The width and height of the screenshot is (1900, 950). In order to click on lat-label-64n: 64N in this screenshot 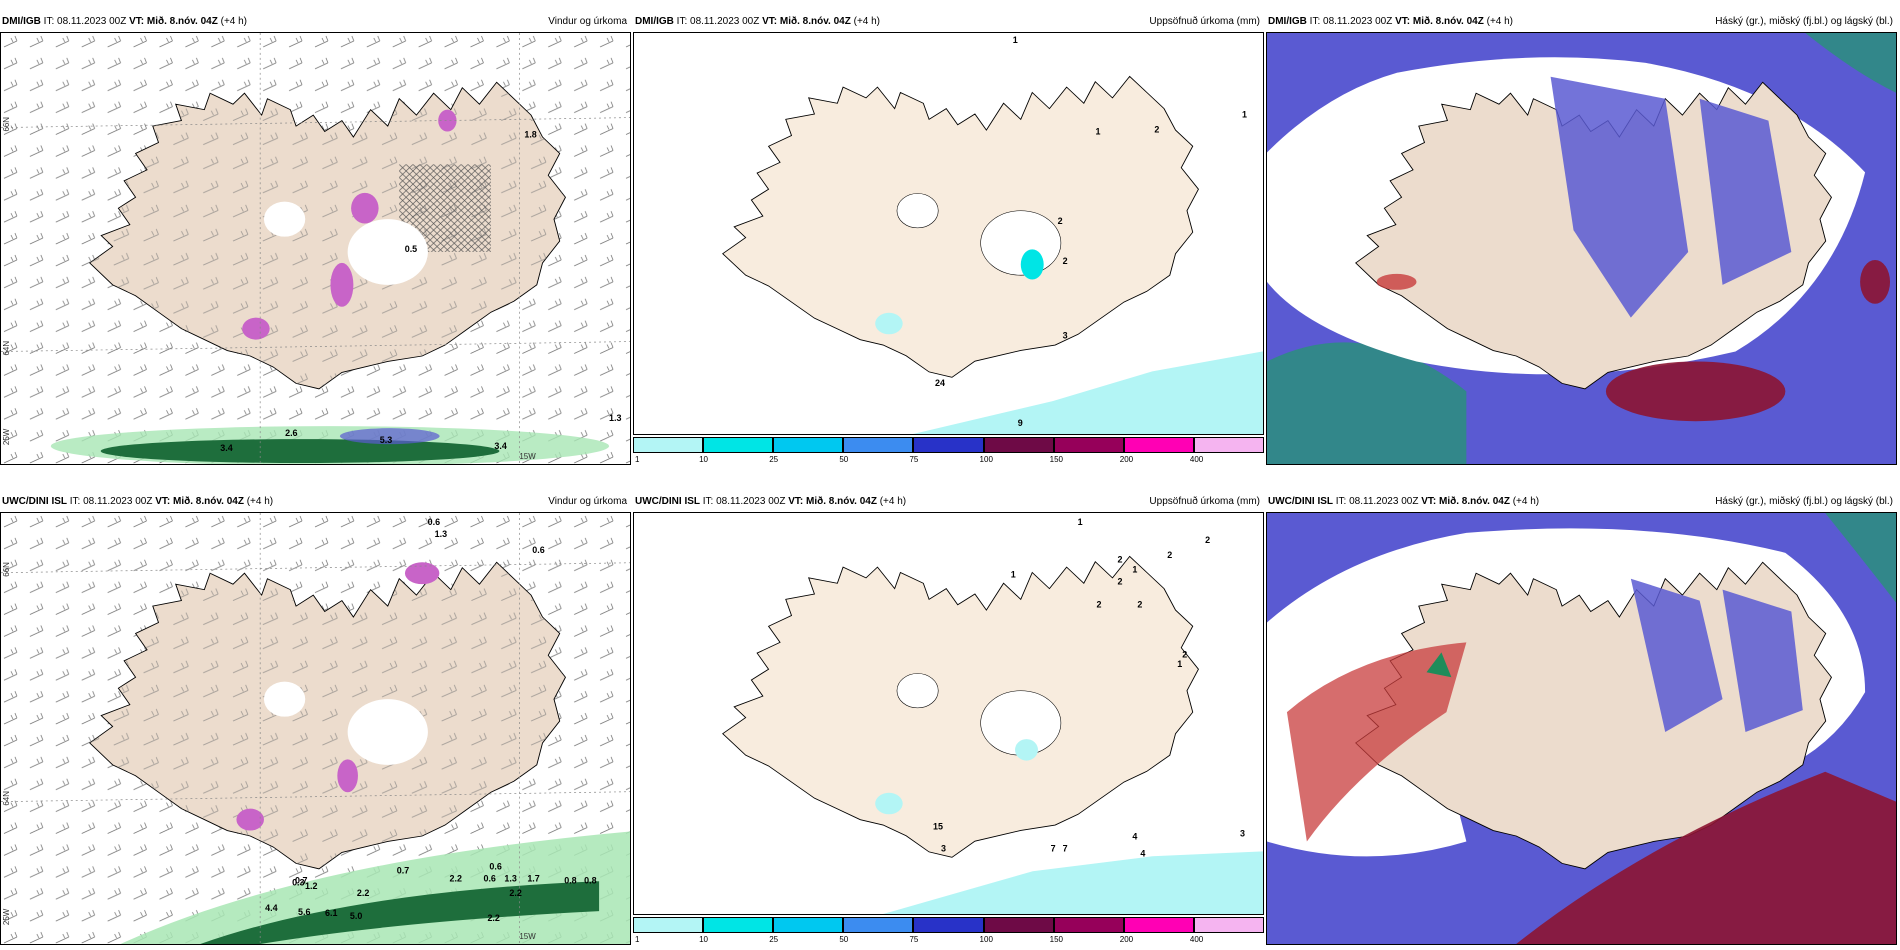, I will do `click(6, 348)`.